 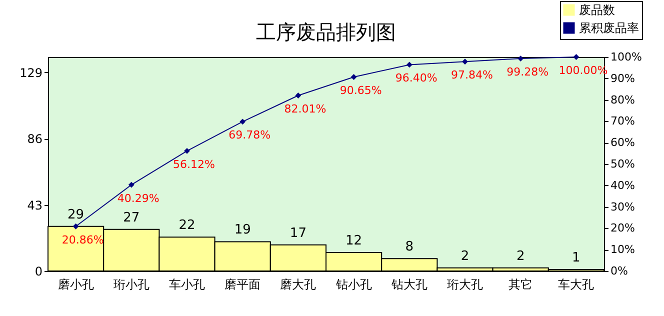 I want to click on data-label: 82.01%, so click(x=305, y=109).